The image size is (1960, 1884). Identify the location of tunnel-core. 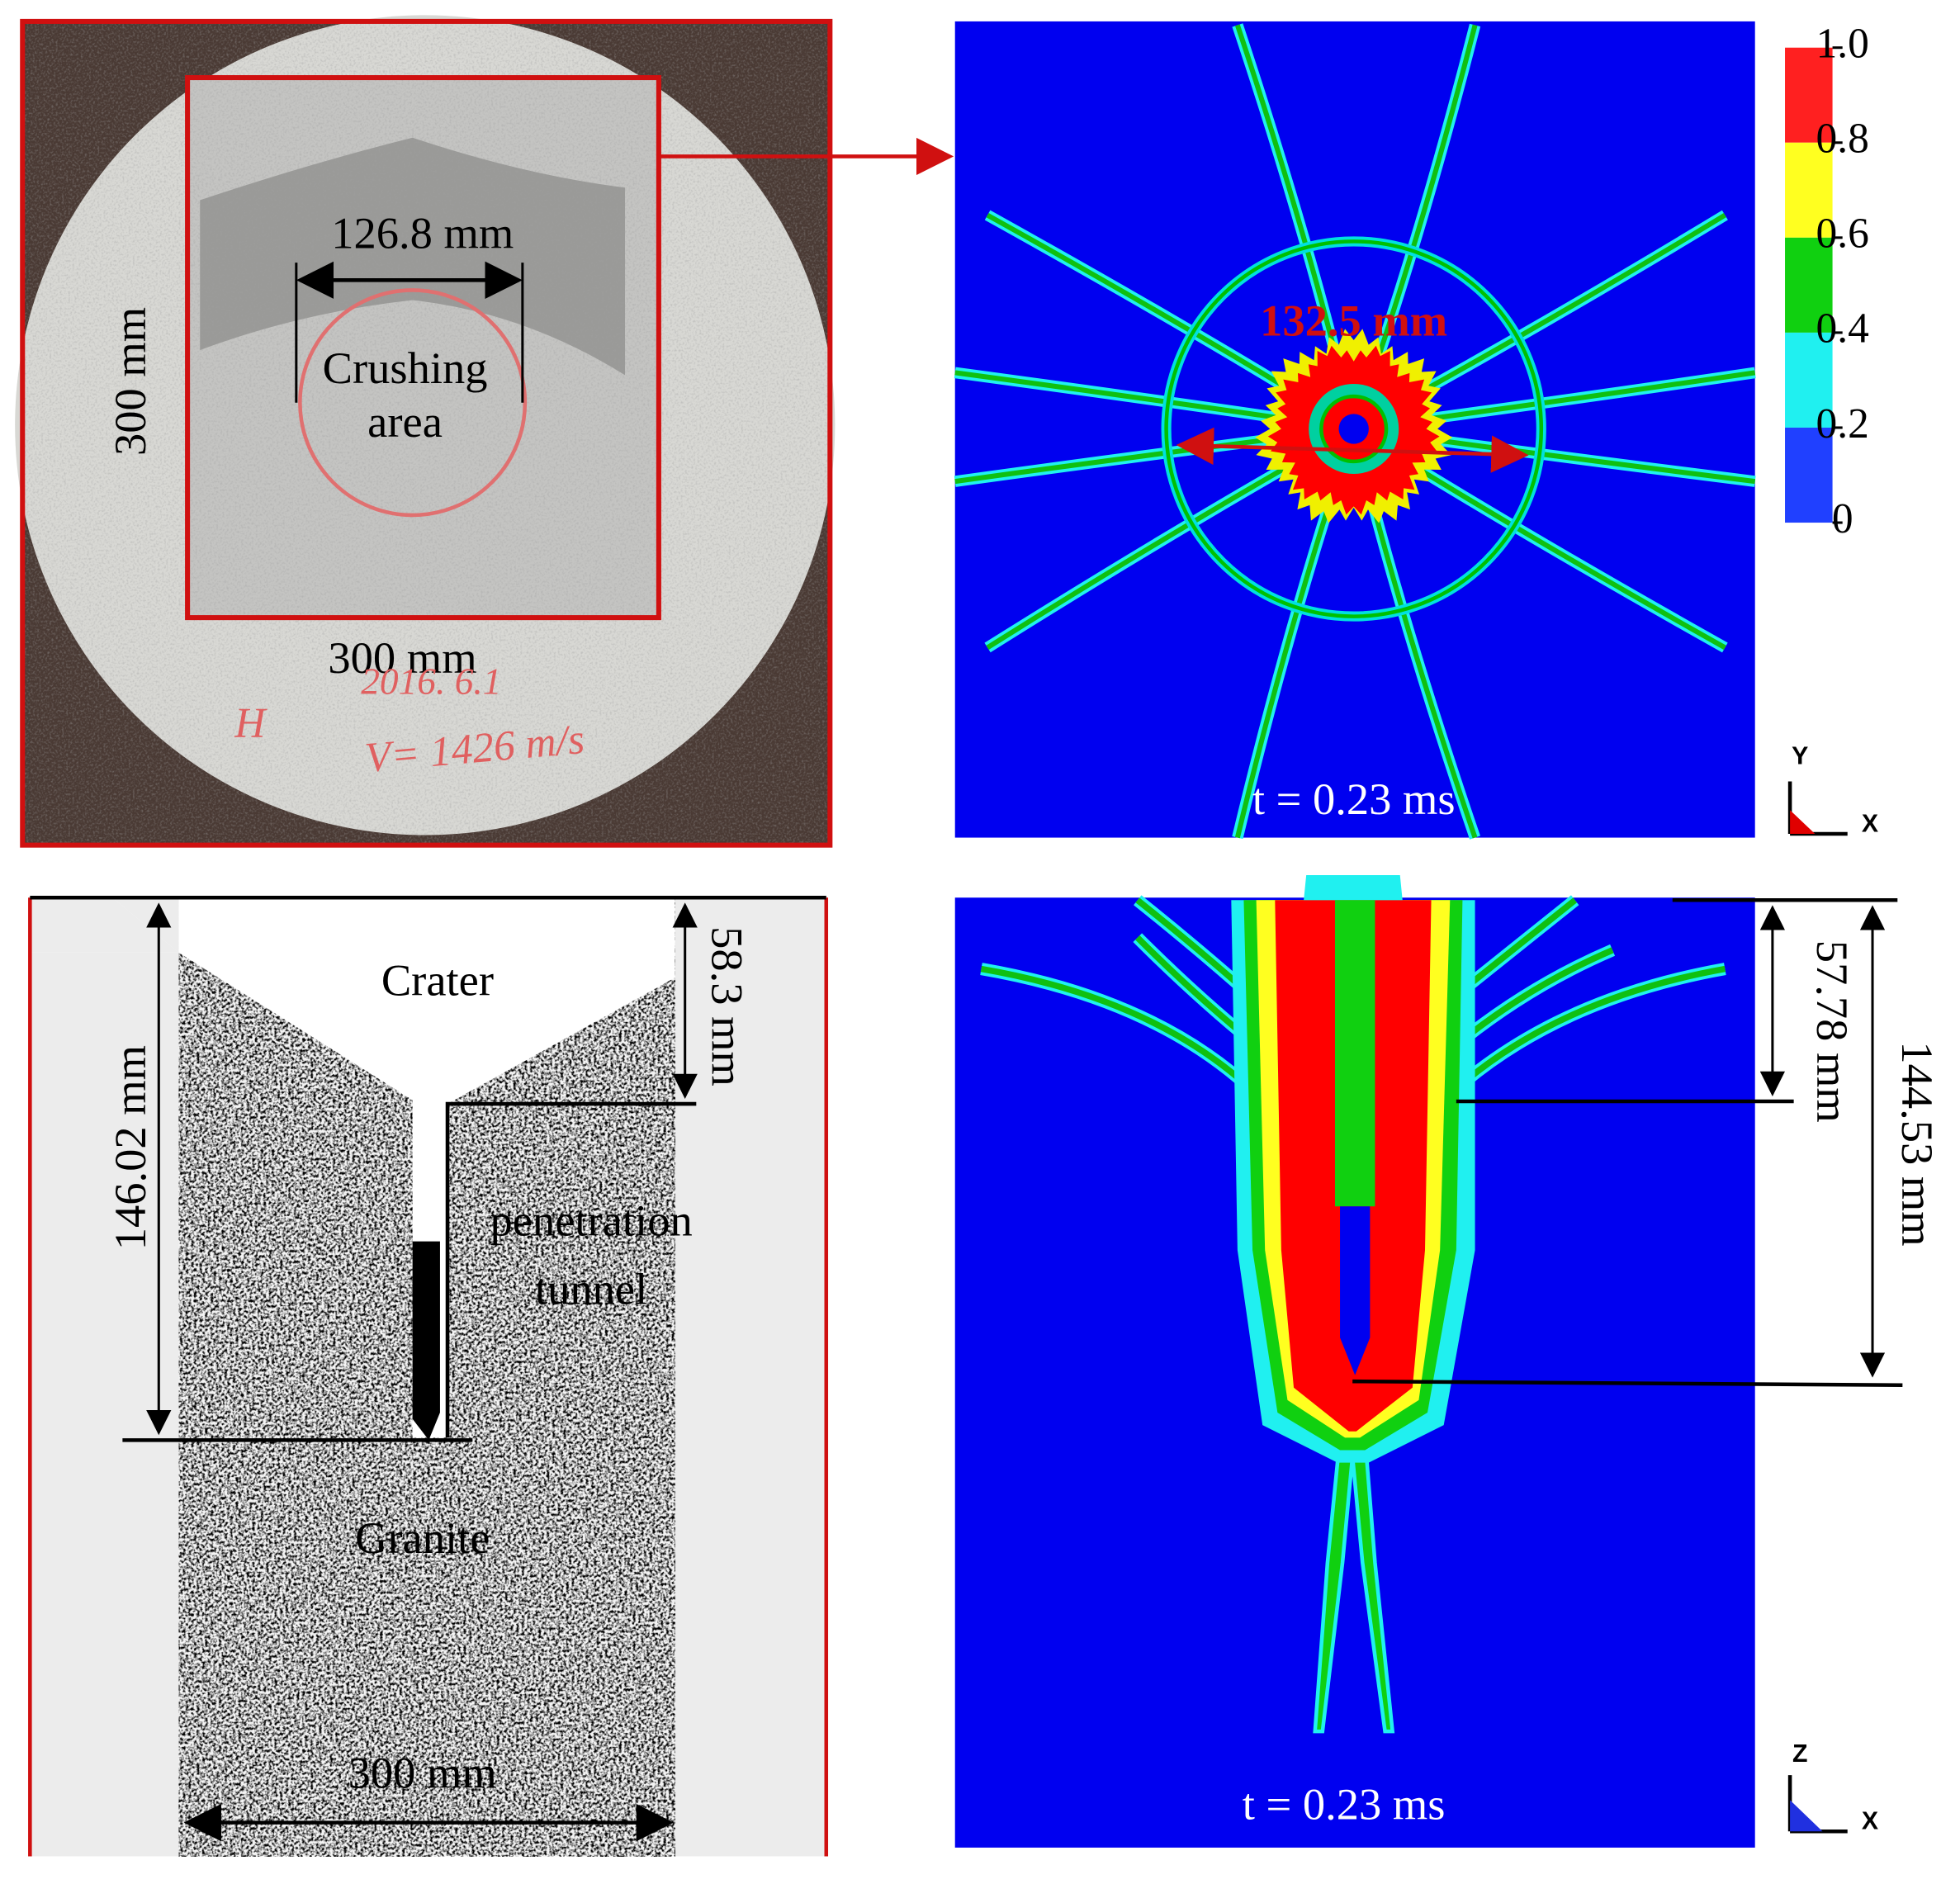
(1355, 1053).